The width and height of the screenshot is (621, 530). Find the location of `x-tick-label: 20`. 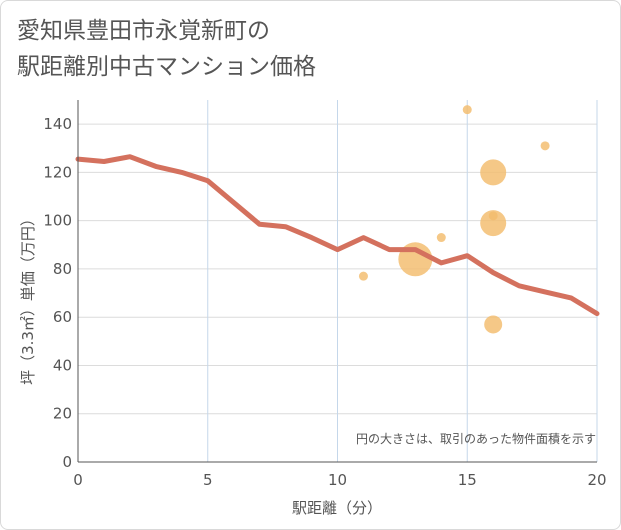

x-tick-label: 20 is located at coordinates (596, 480).